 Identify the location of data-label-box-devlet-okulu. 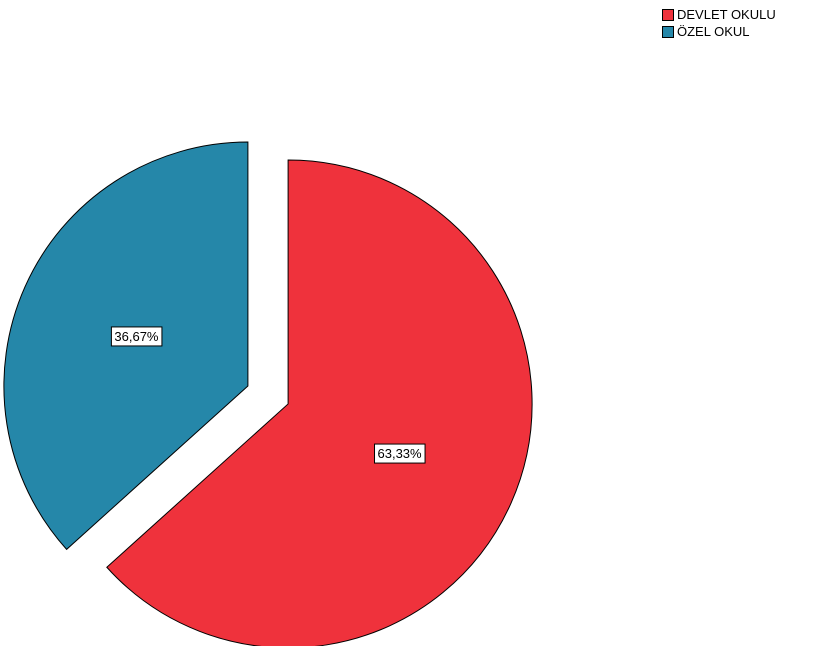
(400, 453).